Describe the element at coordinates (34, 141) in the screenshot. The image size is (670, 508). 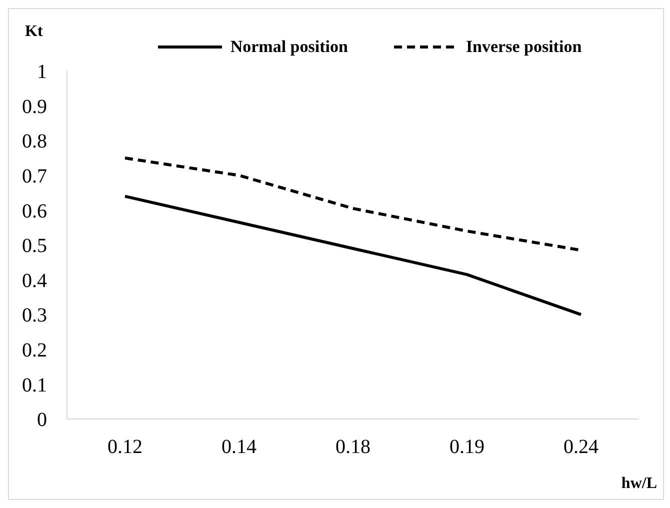
I see `y-tick-label: 0.8` at that location.